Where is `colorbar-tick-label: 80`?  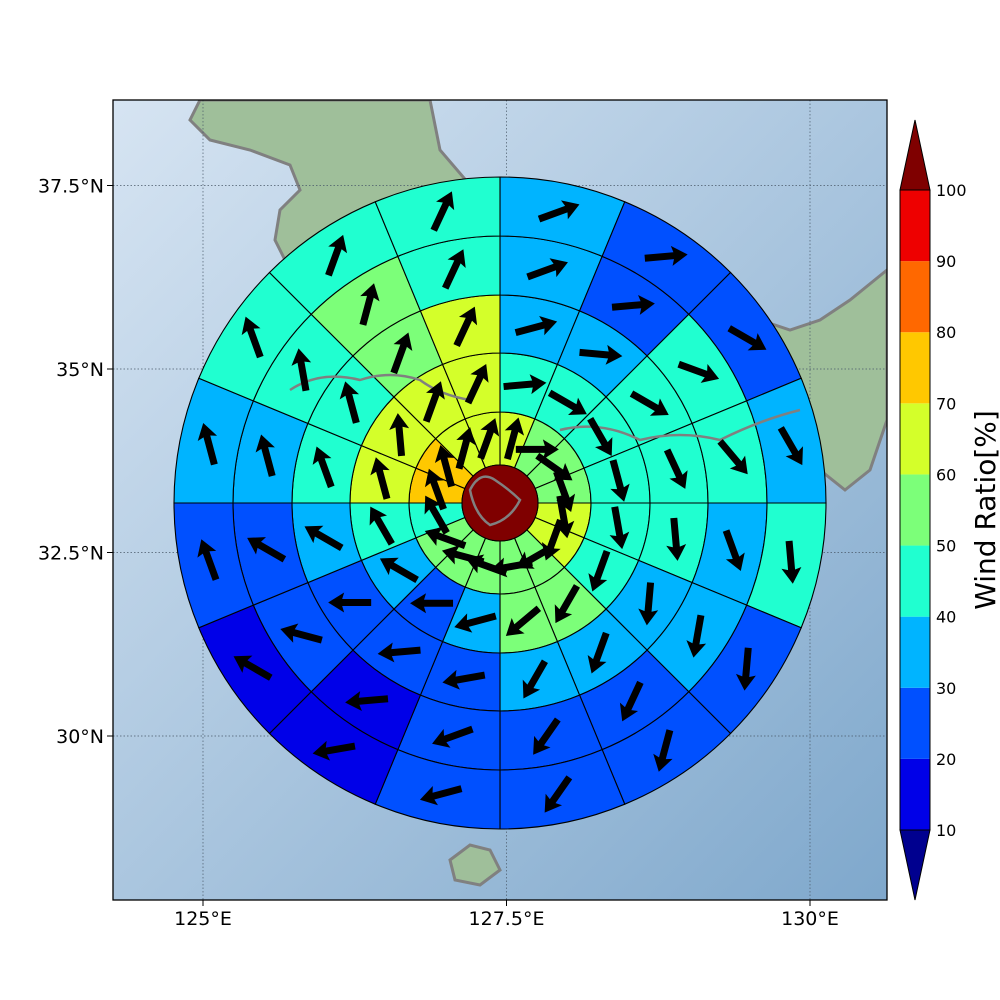
colorbar-tick-label: 80 is located at coordinates (946, 332).